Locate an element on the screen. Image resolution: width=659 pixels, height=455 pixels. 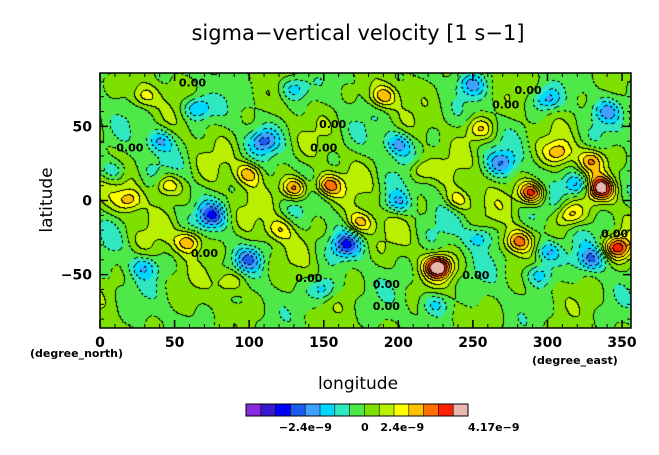
colorbar-labels: −2.4e−9 0 2.4e−9 4.17e−9 is located at coordinates (399, 427).